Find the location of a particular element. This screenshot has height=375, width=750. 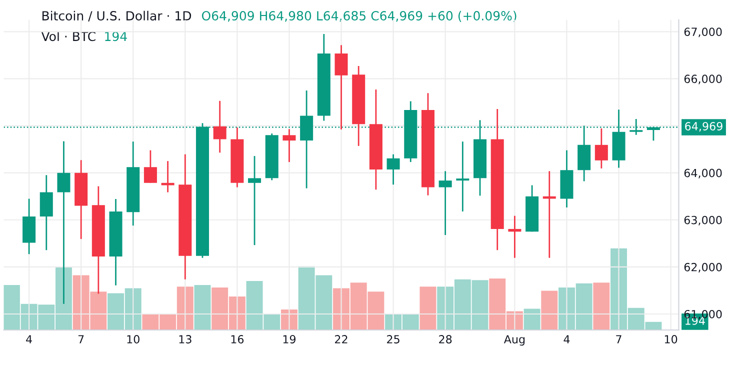

annotation: 194 is located at coordinates (116, 37).